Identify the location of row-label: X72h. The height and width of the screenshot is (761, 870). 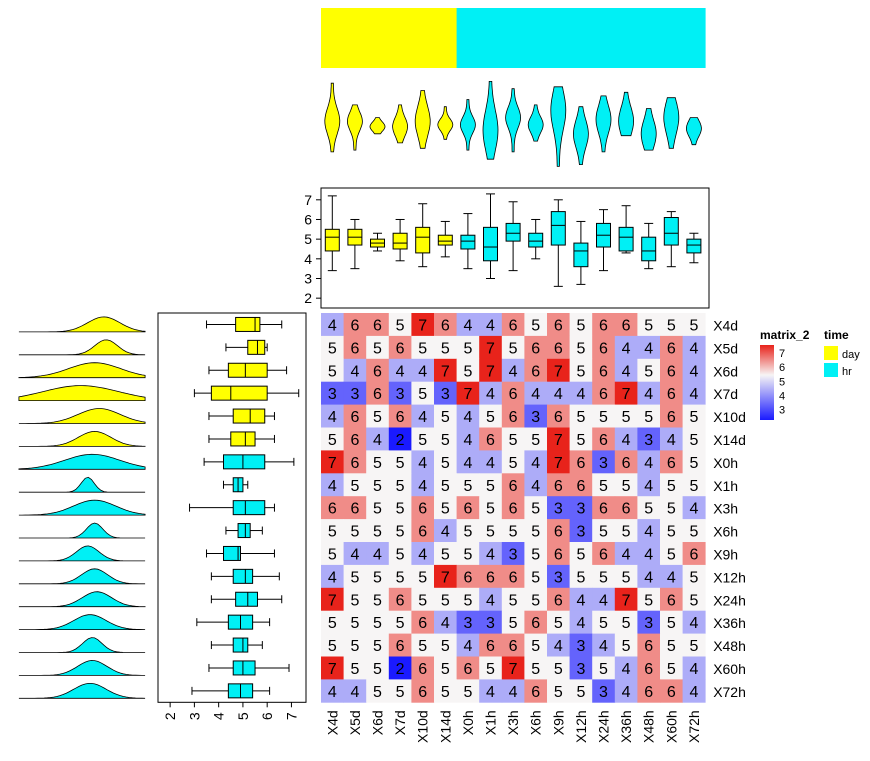
(729, 692).